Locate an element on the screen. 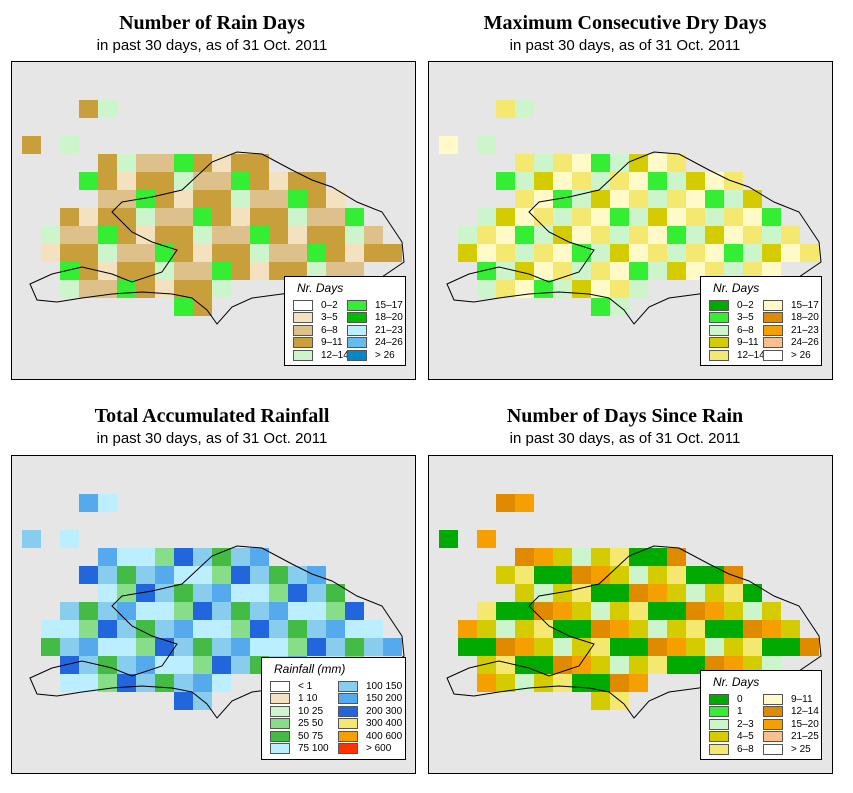  legend-item: < 1 is located at coordinates (291, 686).